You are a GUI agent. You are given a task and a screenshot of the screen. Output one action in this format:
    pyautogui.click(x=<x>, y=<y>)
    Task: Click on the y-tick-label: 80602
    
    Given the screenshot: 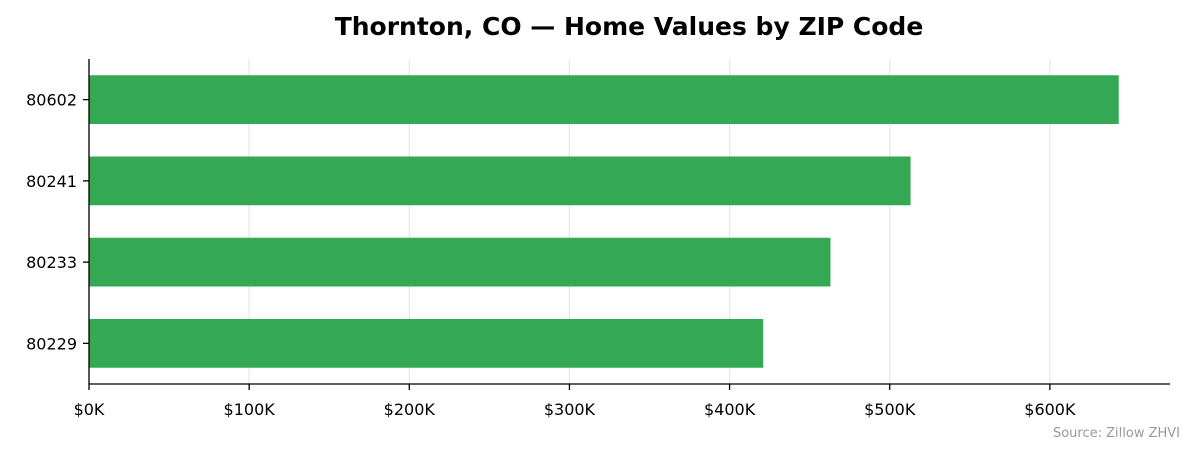 What is the action you would take?
    pyautogui.click(x=51, y=100)
    